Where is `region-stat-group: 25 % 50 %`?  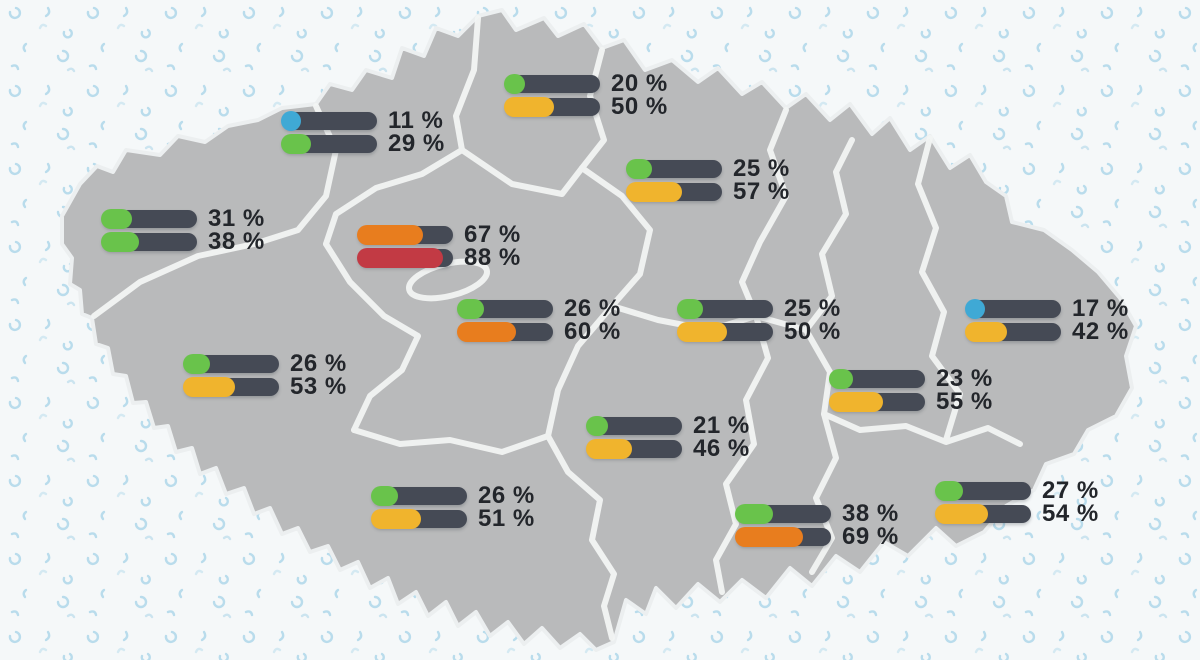
region-stat-group: 25 % 50 % is located at coordinates (759, 320).